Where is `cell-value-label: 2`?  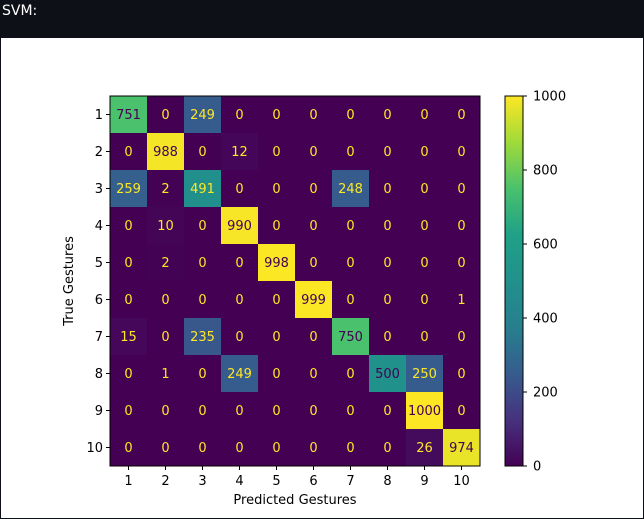
cell-value-label: 2 is located at coordinates (165, 189).